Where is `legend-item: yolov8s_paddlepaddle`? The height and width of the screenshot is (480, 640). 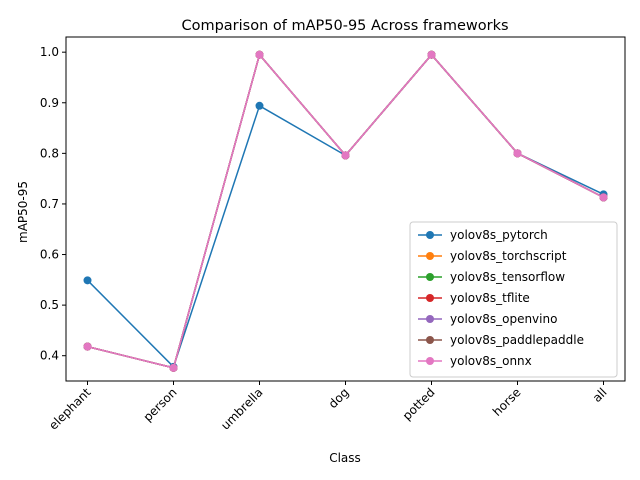 legend-item: yolov8s_paddlepaddle is located at coordinates (501, 340).